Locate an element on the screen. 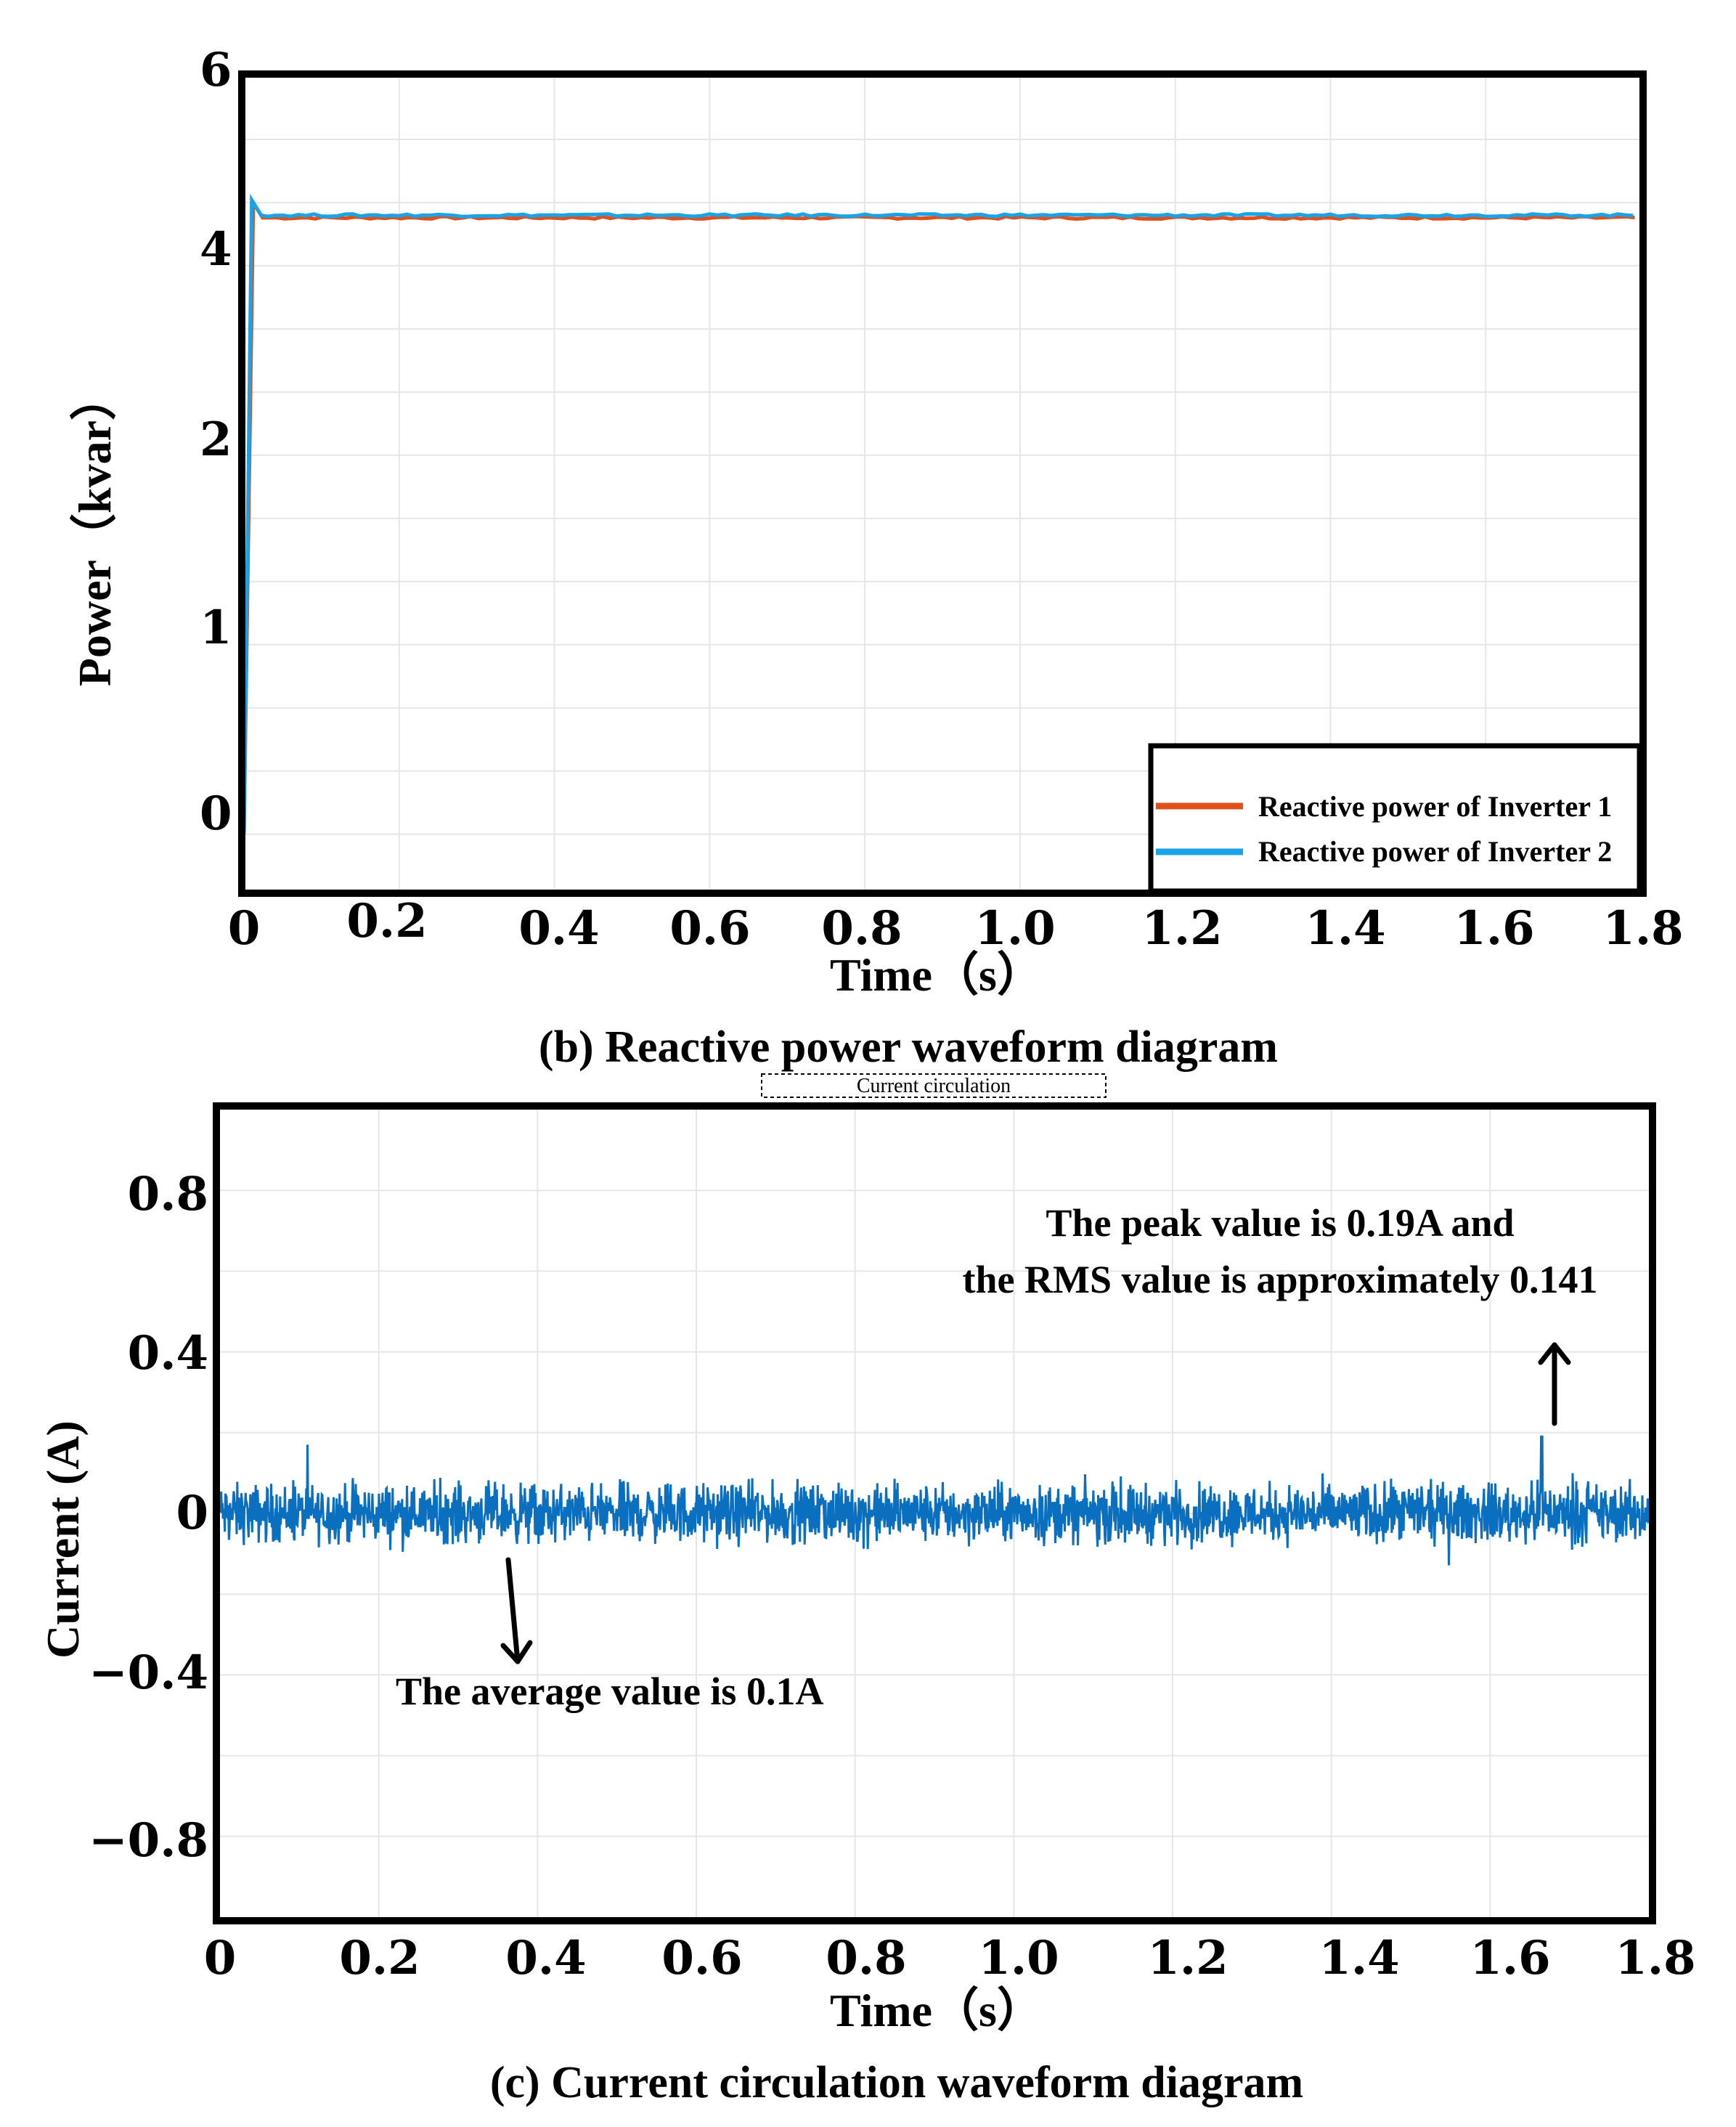  annotation-up-arrow is located at coordinates (1554, 1384).